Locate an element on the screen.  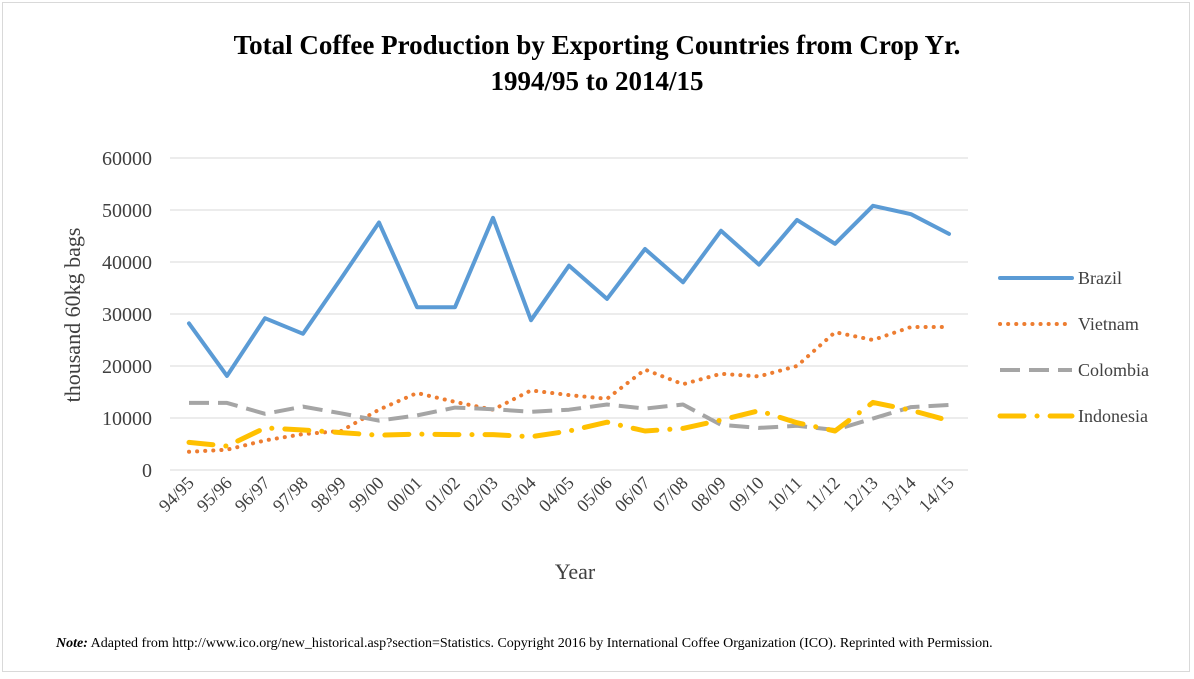
legend-label-indonesia: Indonesia is located at coordinates (1113, 416).